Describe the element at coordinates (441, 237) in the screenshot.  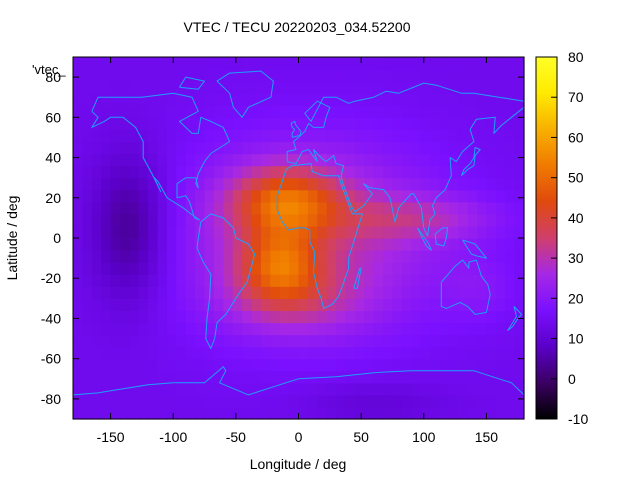
I see `coastline-borneo` at that location.